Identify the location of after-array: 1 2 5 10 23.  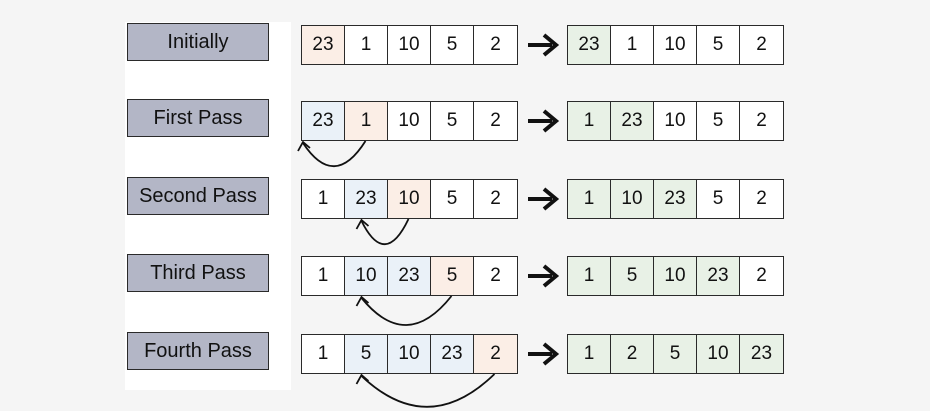
(675, 354).